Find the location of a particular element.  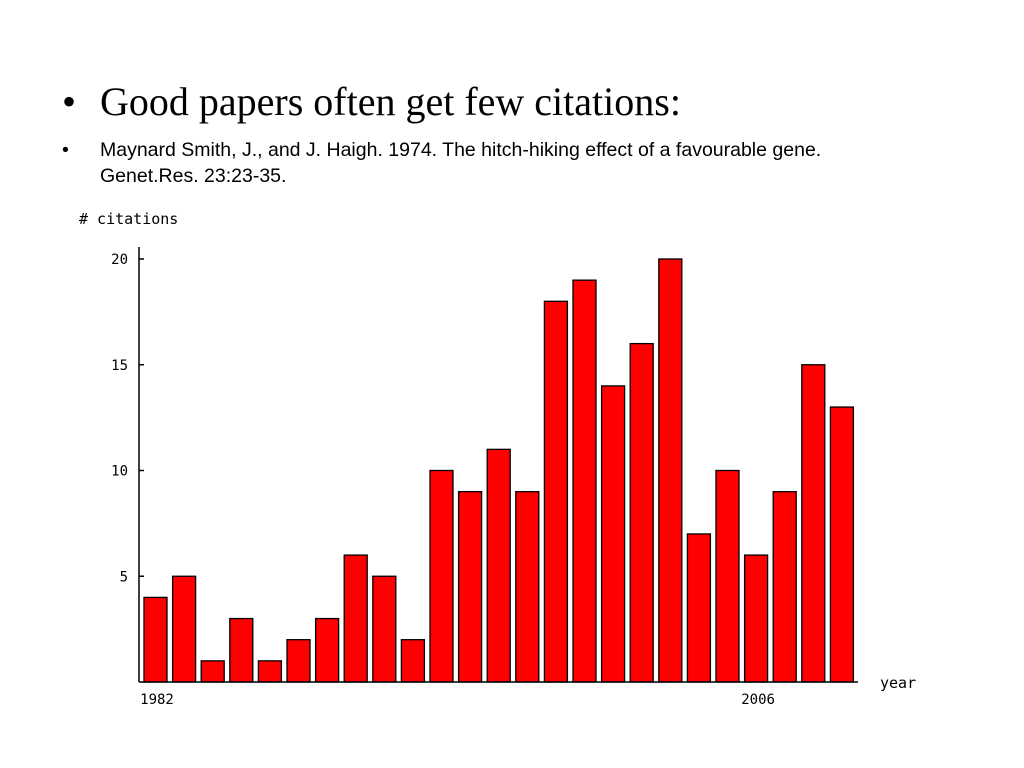

y-axis-label: # citations is located at coordinates (128, 219).